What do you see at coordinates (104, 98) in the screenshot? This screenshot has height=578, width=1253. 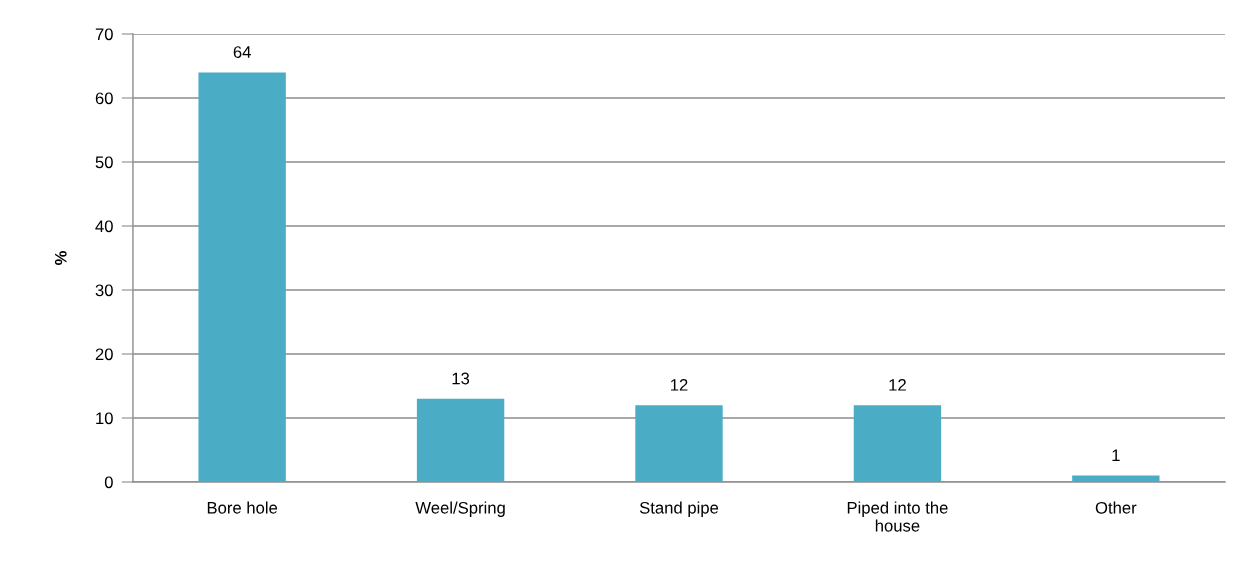 I see `y-tick-label: 60` at bounding box center [104, 98].